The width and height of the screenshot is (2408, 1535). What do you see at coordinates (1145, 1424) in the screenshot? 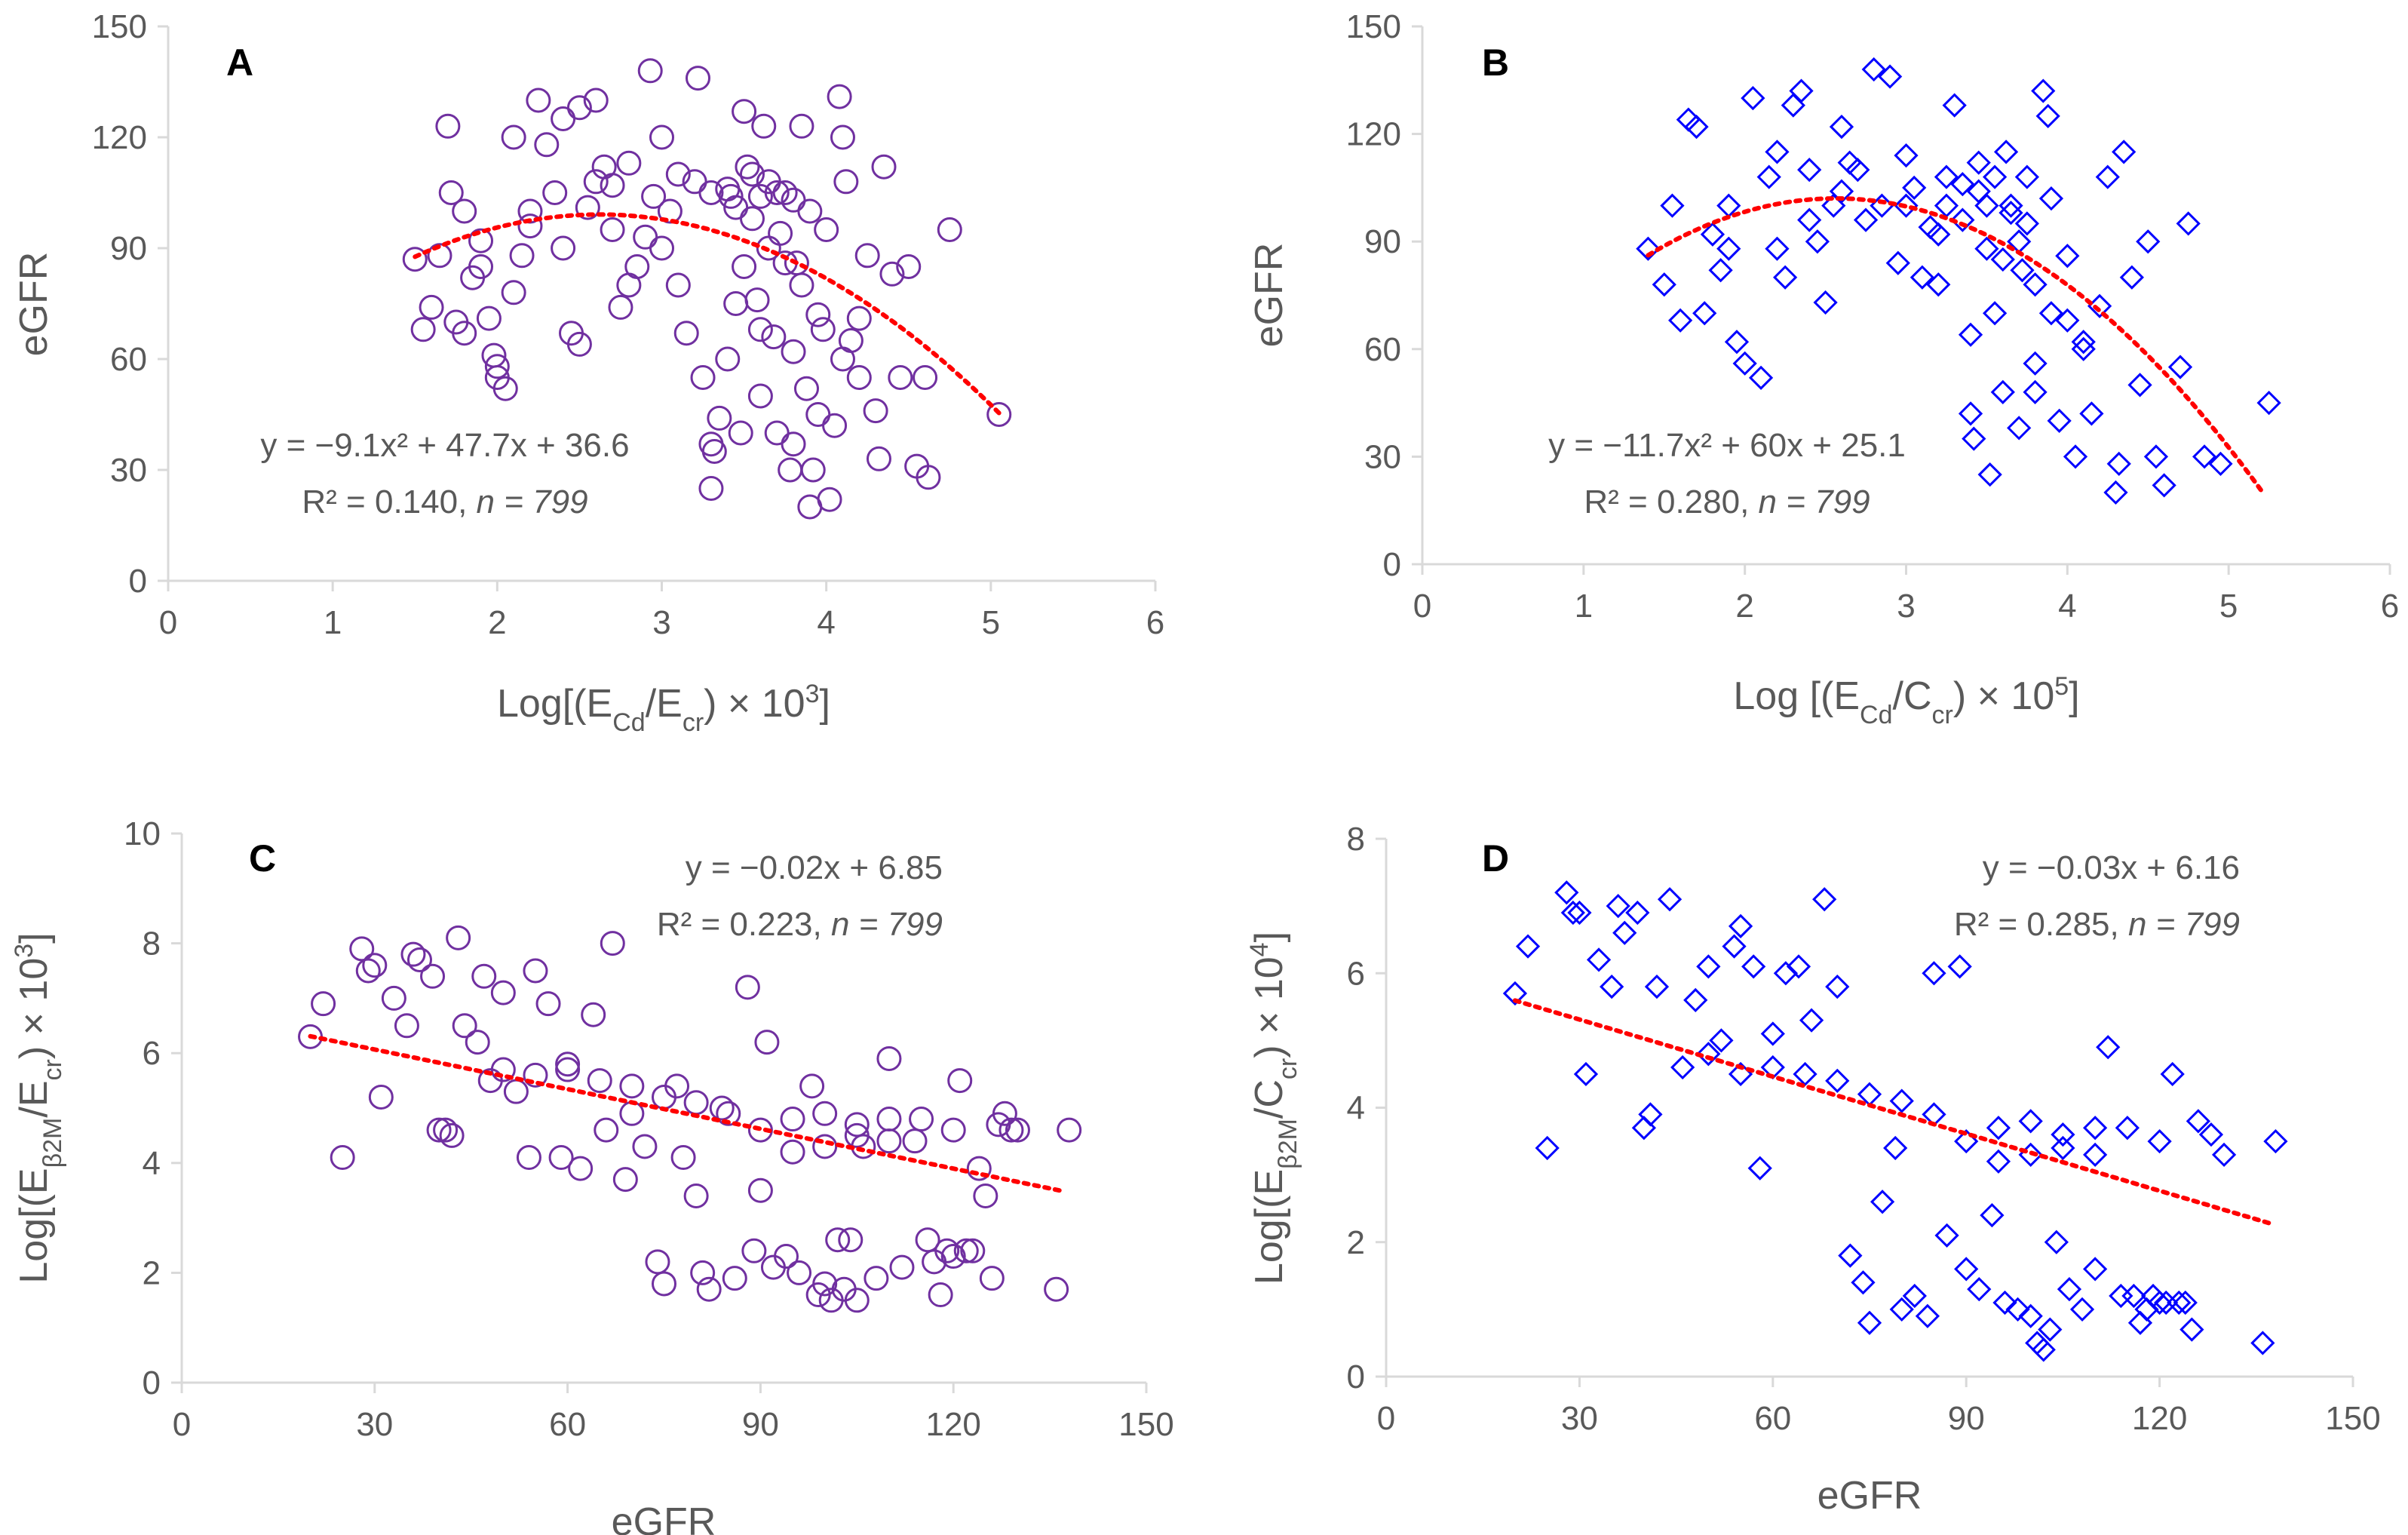
I see `x-tick-label: 150` at bounding box center [1145, 1424].